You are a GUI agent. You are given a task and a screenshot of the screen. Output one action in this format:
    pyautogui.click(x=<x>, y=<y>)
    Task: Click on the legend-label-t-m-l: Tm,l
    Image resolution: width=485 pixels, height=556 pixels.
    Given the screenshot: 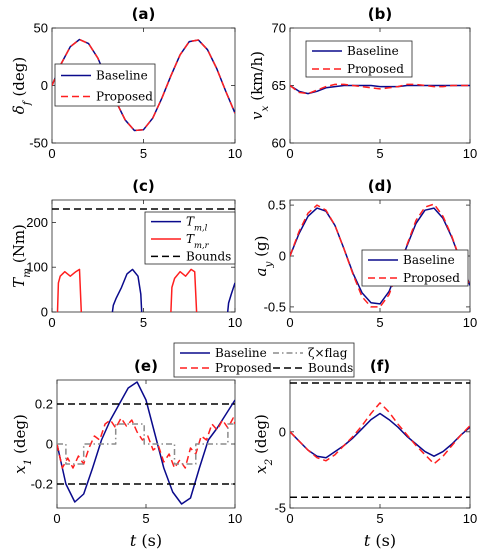 What is the action you would take?
    pyautogui.click(x=197, y=224)
    